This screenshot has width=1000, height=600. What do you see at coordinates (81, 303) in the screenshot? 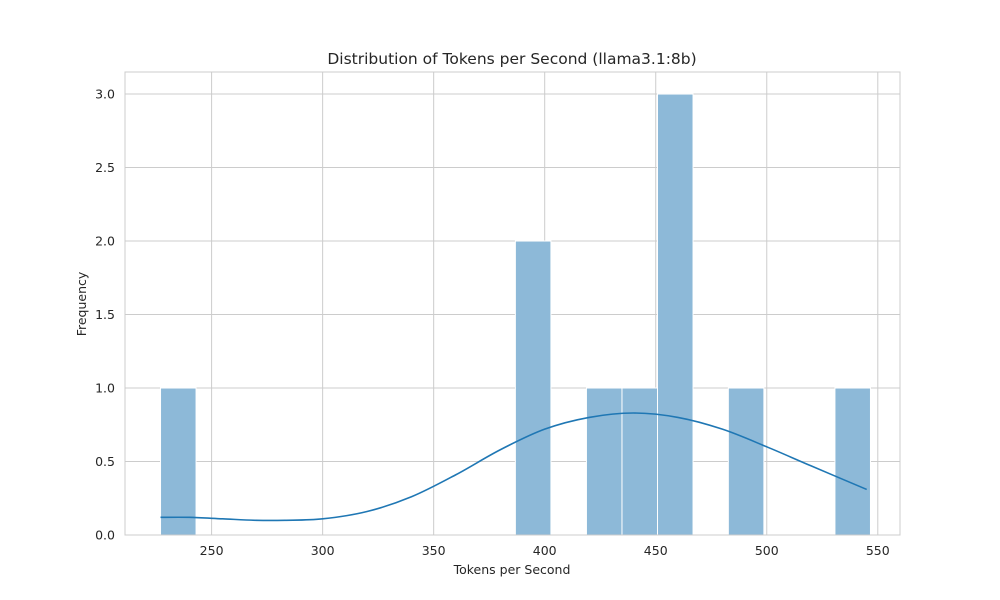
I see `y-axis-label: Frequency` at bounding box center [81, 303].